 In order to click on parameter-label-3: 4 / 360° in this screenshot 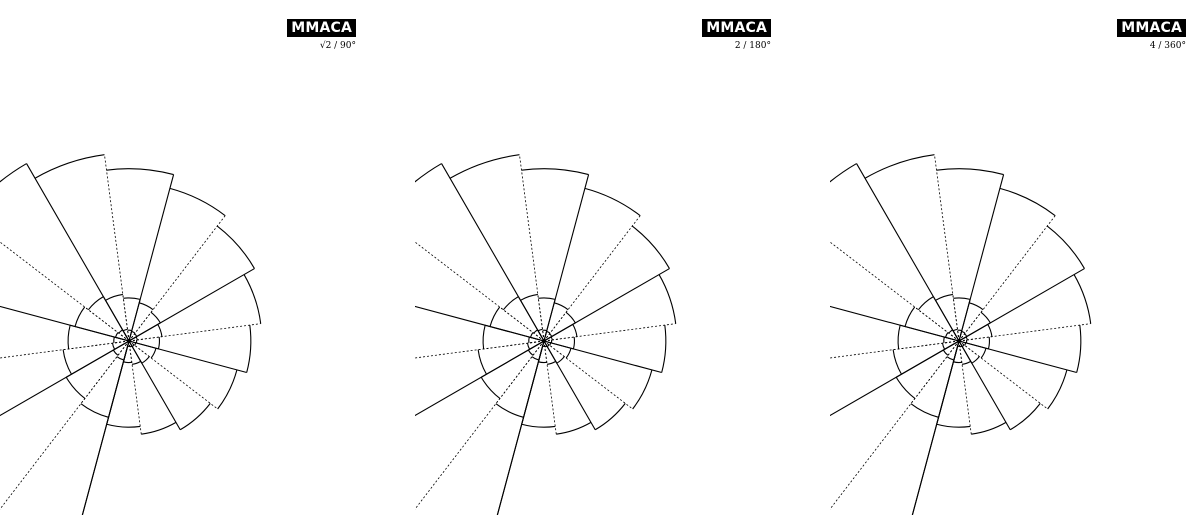, I will do `click(1167, 46)`.